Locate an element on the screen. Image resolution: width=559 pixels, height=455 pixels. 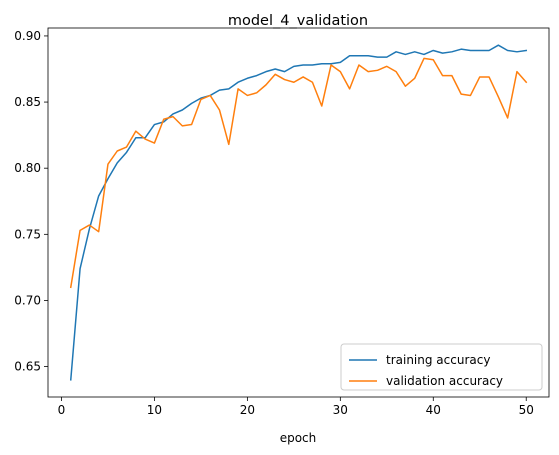
legend-box is located at coordinates (441, 367).